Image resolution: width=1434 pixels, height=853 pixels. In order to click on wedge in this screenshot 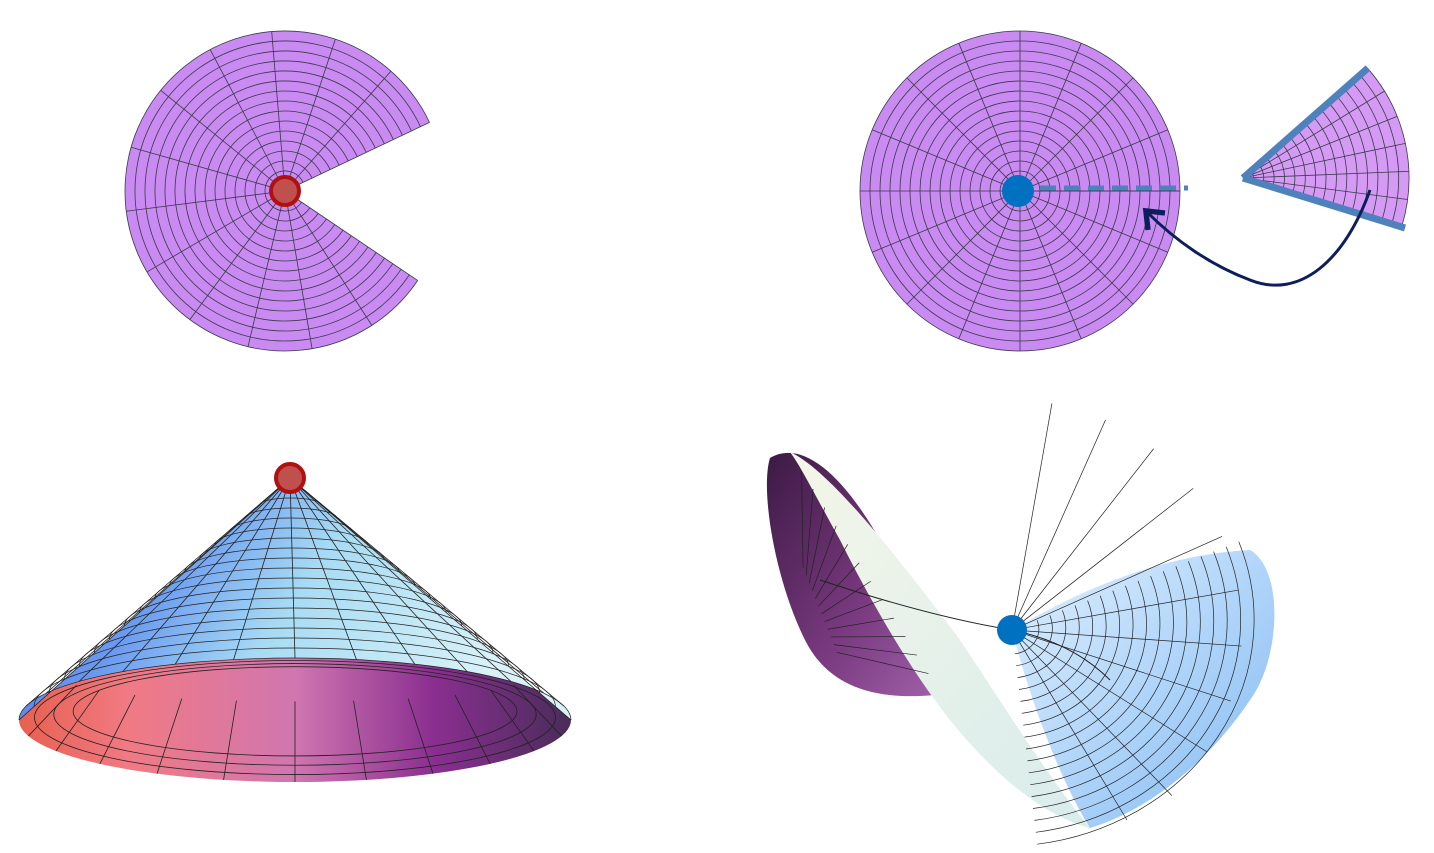, I will do `click(1325, 148)`.